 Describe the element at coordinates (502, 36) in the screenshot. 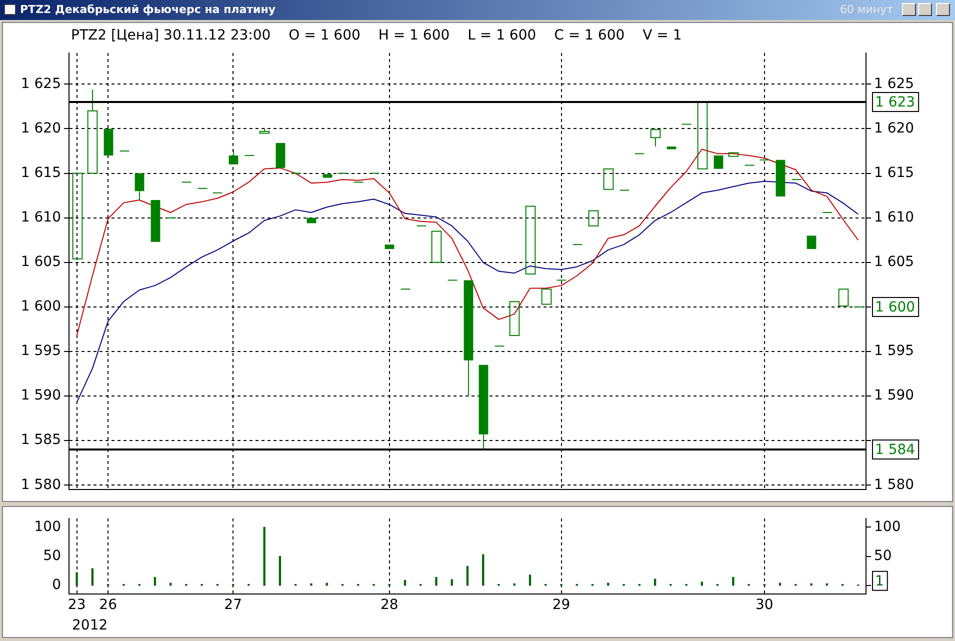

I see `text: L = 1 600` at that location.